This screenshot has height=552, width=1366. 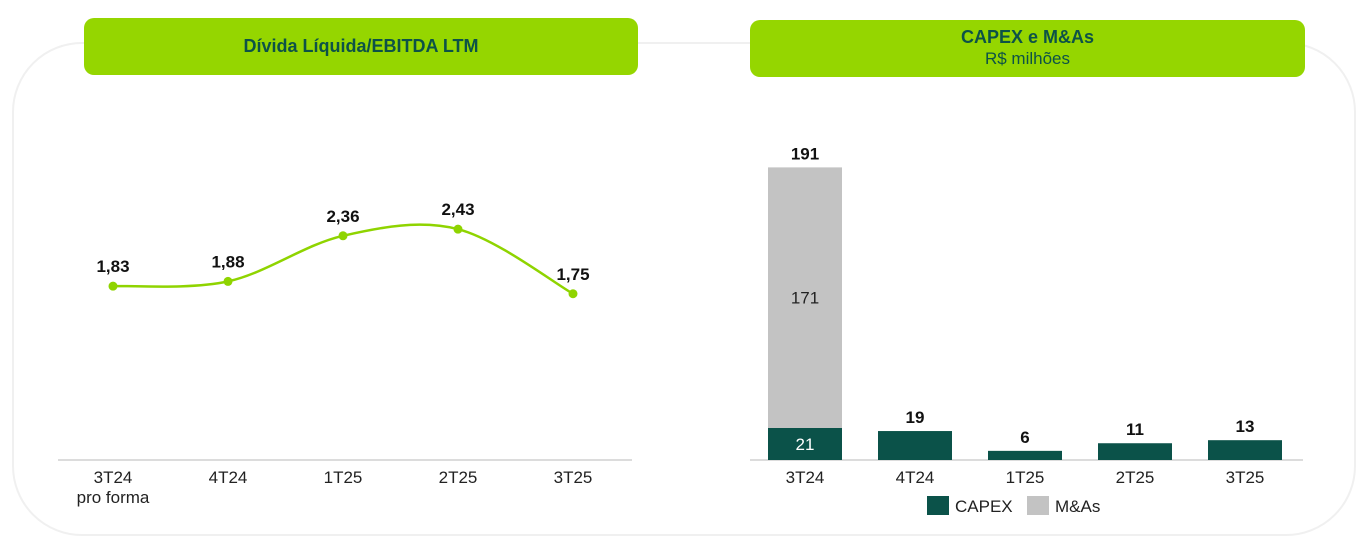 What do you see at coordinates (342, 216) in the screenshot?
I see `line-data-label: 2,36` at bounding box center [342, 216].